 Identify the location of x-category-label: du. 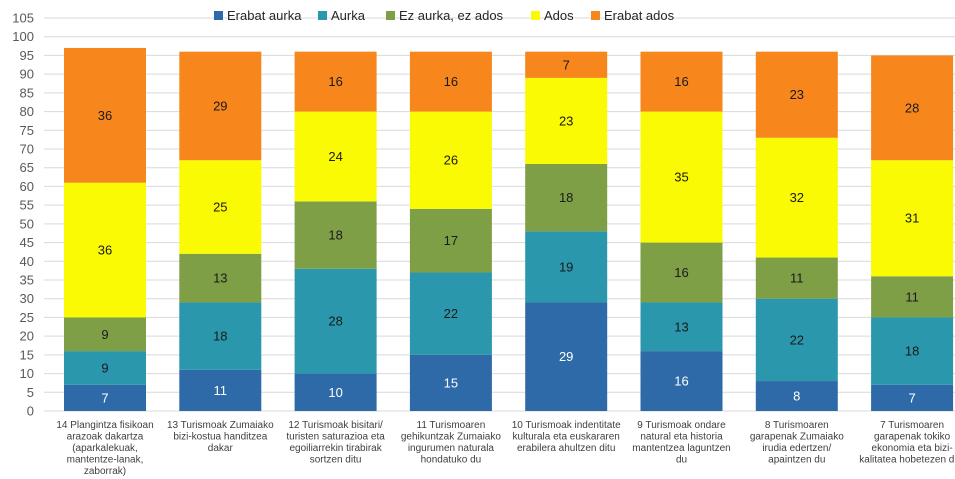
(681, 460).